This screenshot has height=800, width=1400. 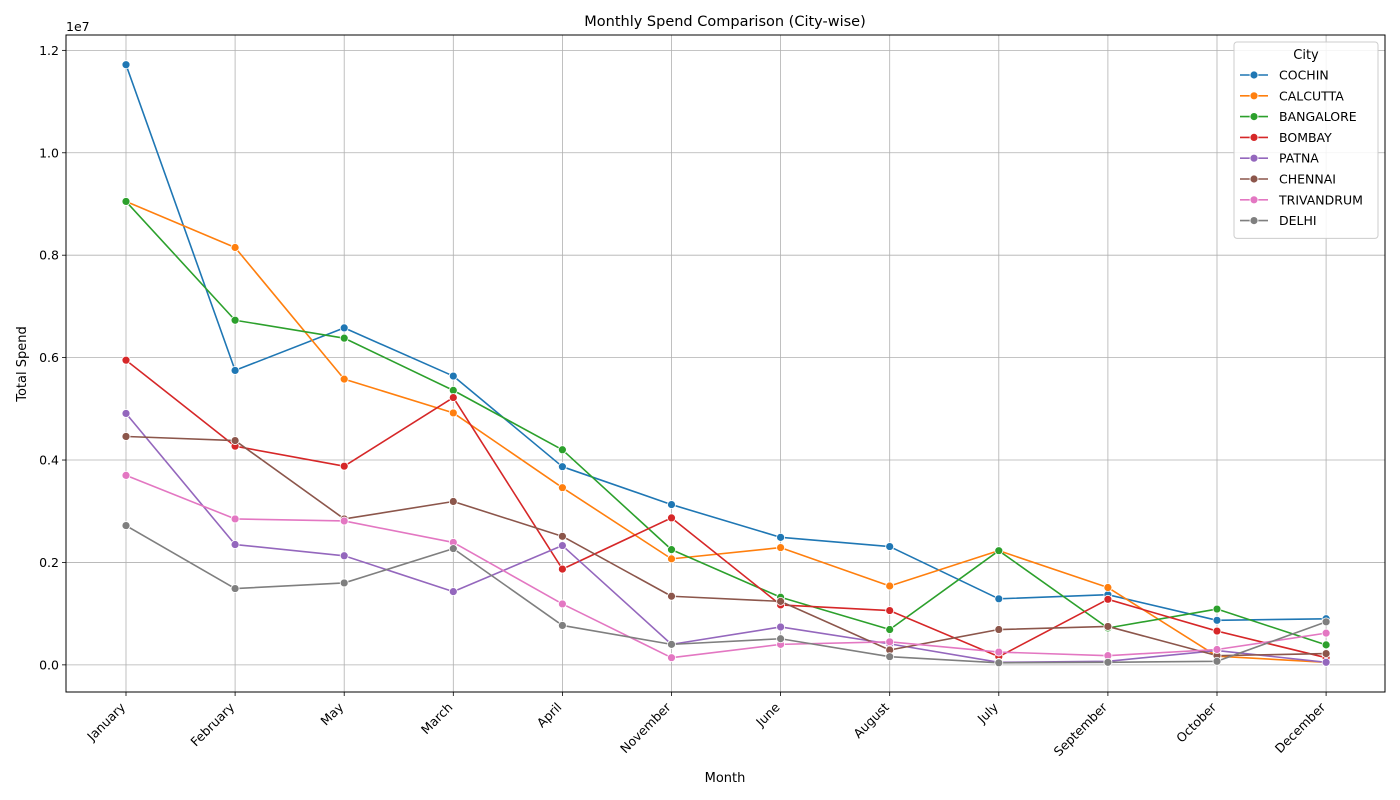 What do you see at coordinates (1300, 727) in the screenshot?
I see `x-tick-label: December` at bounding box center [1300, 727].